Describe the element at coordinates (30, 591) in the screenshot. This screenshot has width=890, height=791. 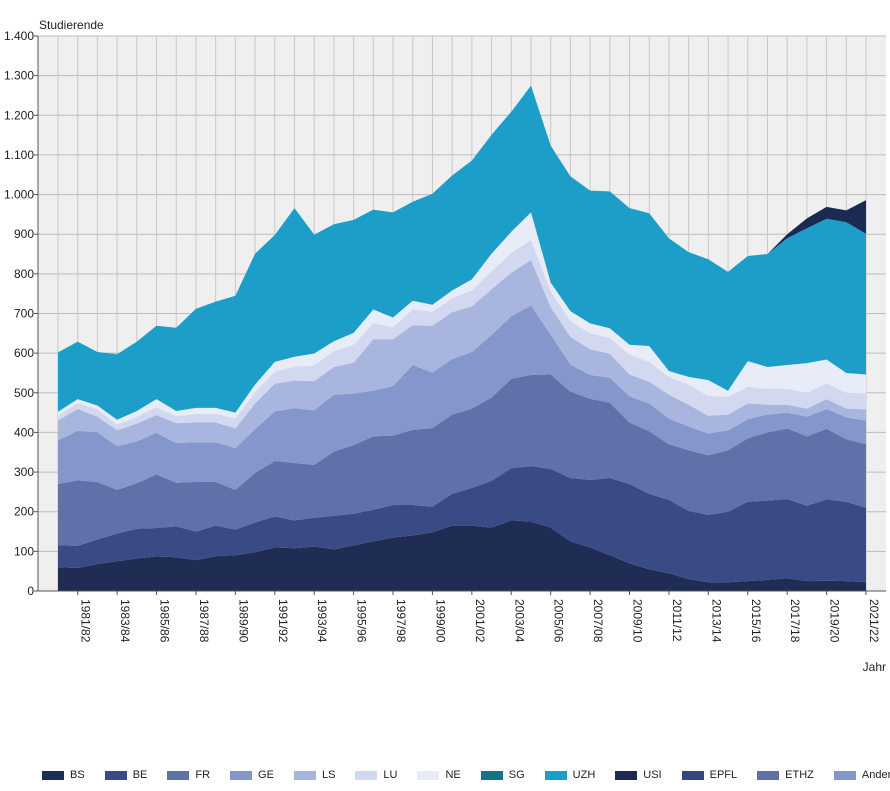
I see `y-tick-label: 0` at that location.